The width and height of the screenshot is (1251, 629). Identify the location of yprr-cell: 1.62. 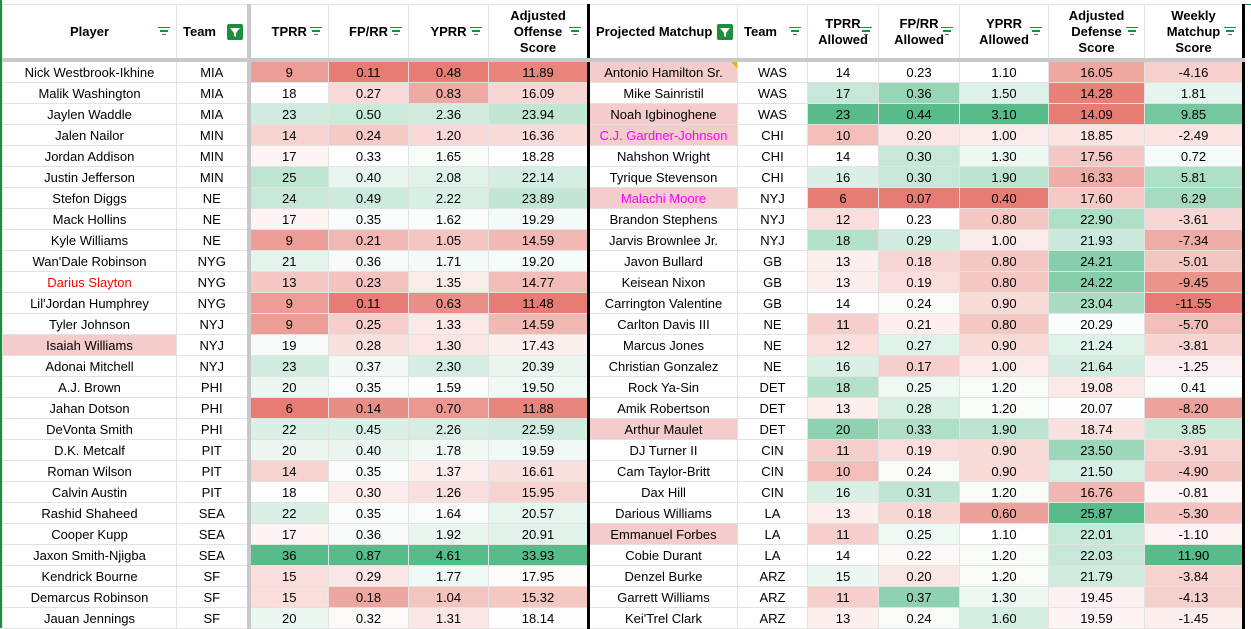
(448, 219).